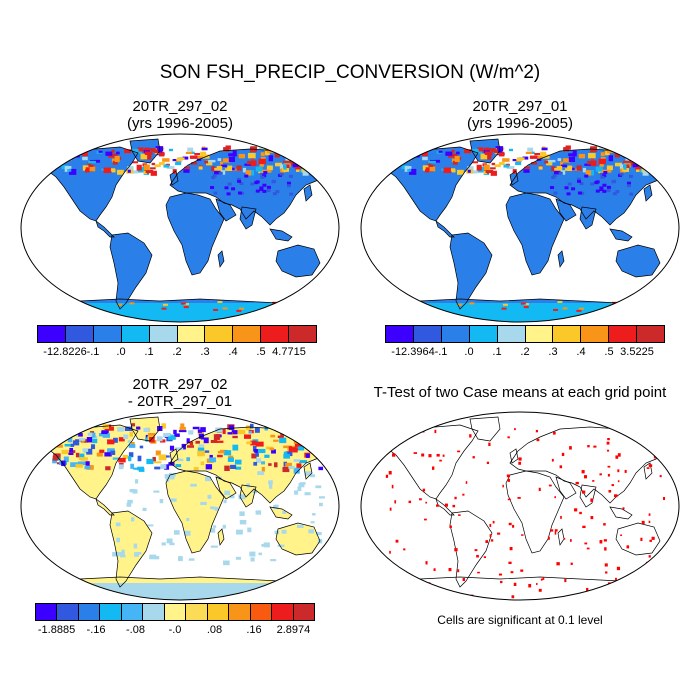 The width and height of the screenshot is (700, 700). Describe the element at coordinates (96, 630) in the screenshot. I see `colorbar-tick-label: -.16` at that location.